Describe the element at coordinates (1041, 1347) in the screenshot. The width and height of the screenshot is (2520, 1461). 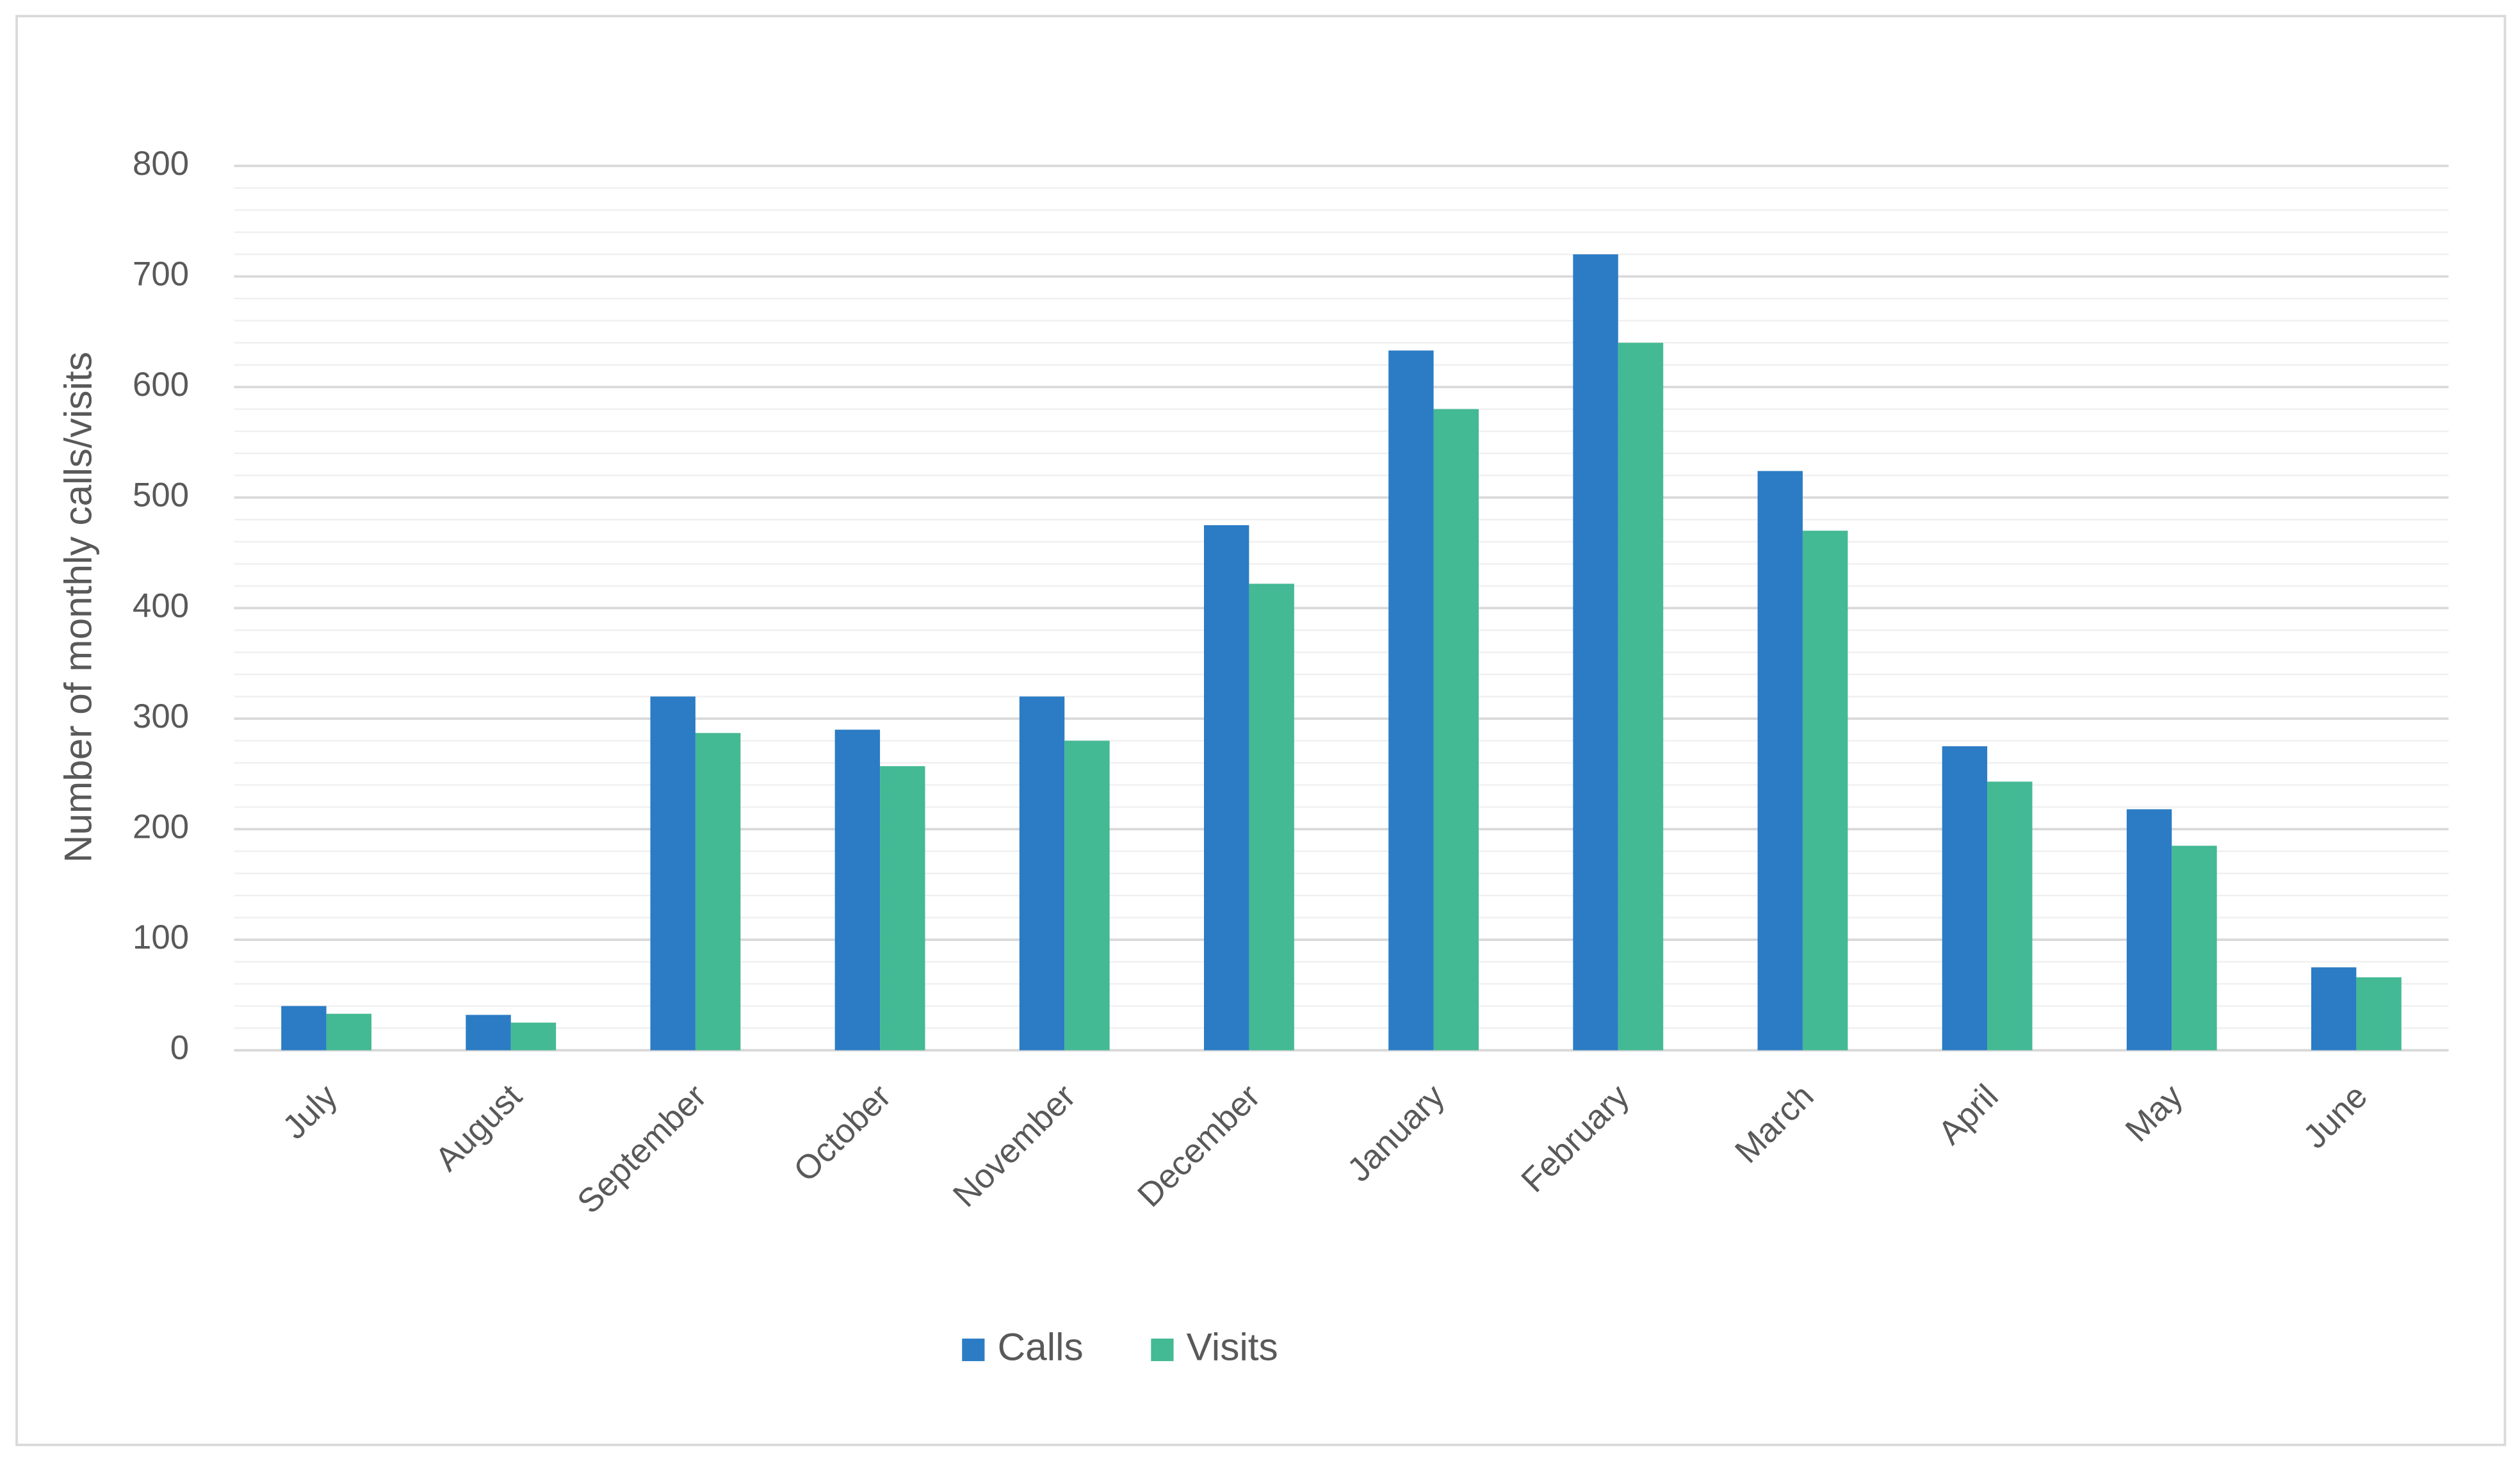
I see `legend-label: Calls` at that location.